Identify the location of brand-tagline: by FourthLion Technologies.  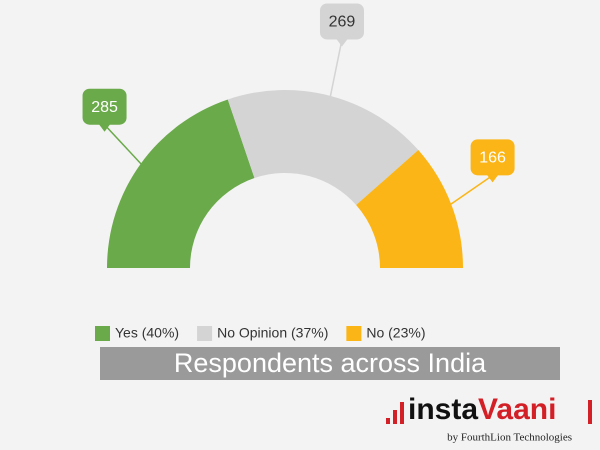
(509, 438).